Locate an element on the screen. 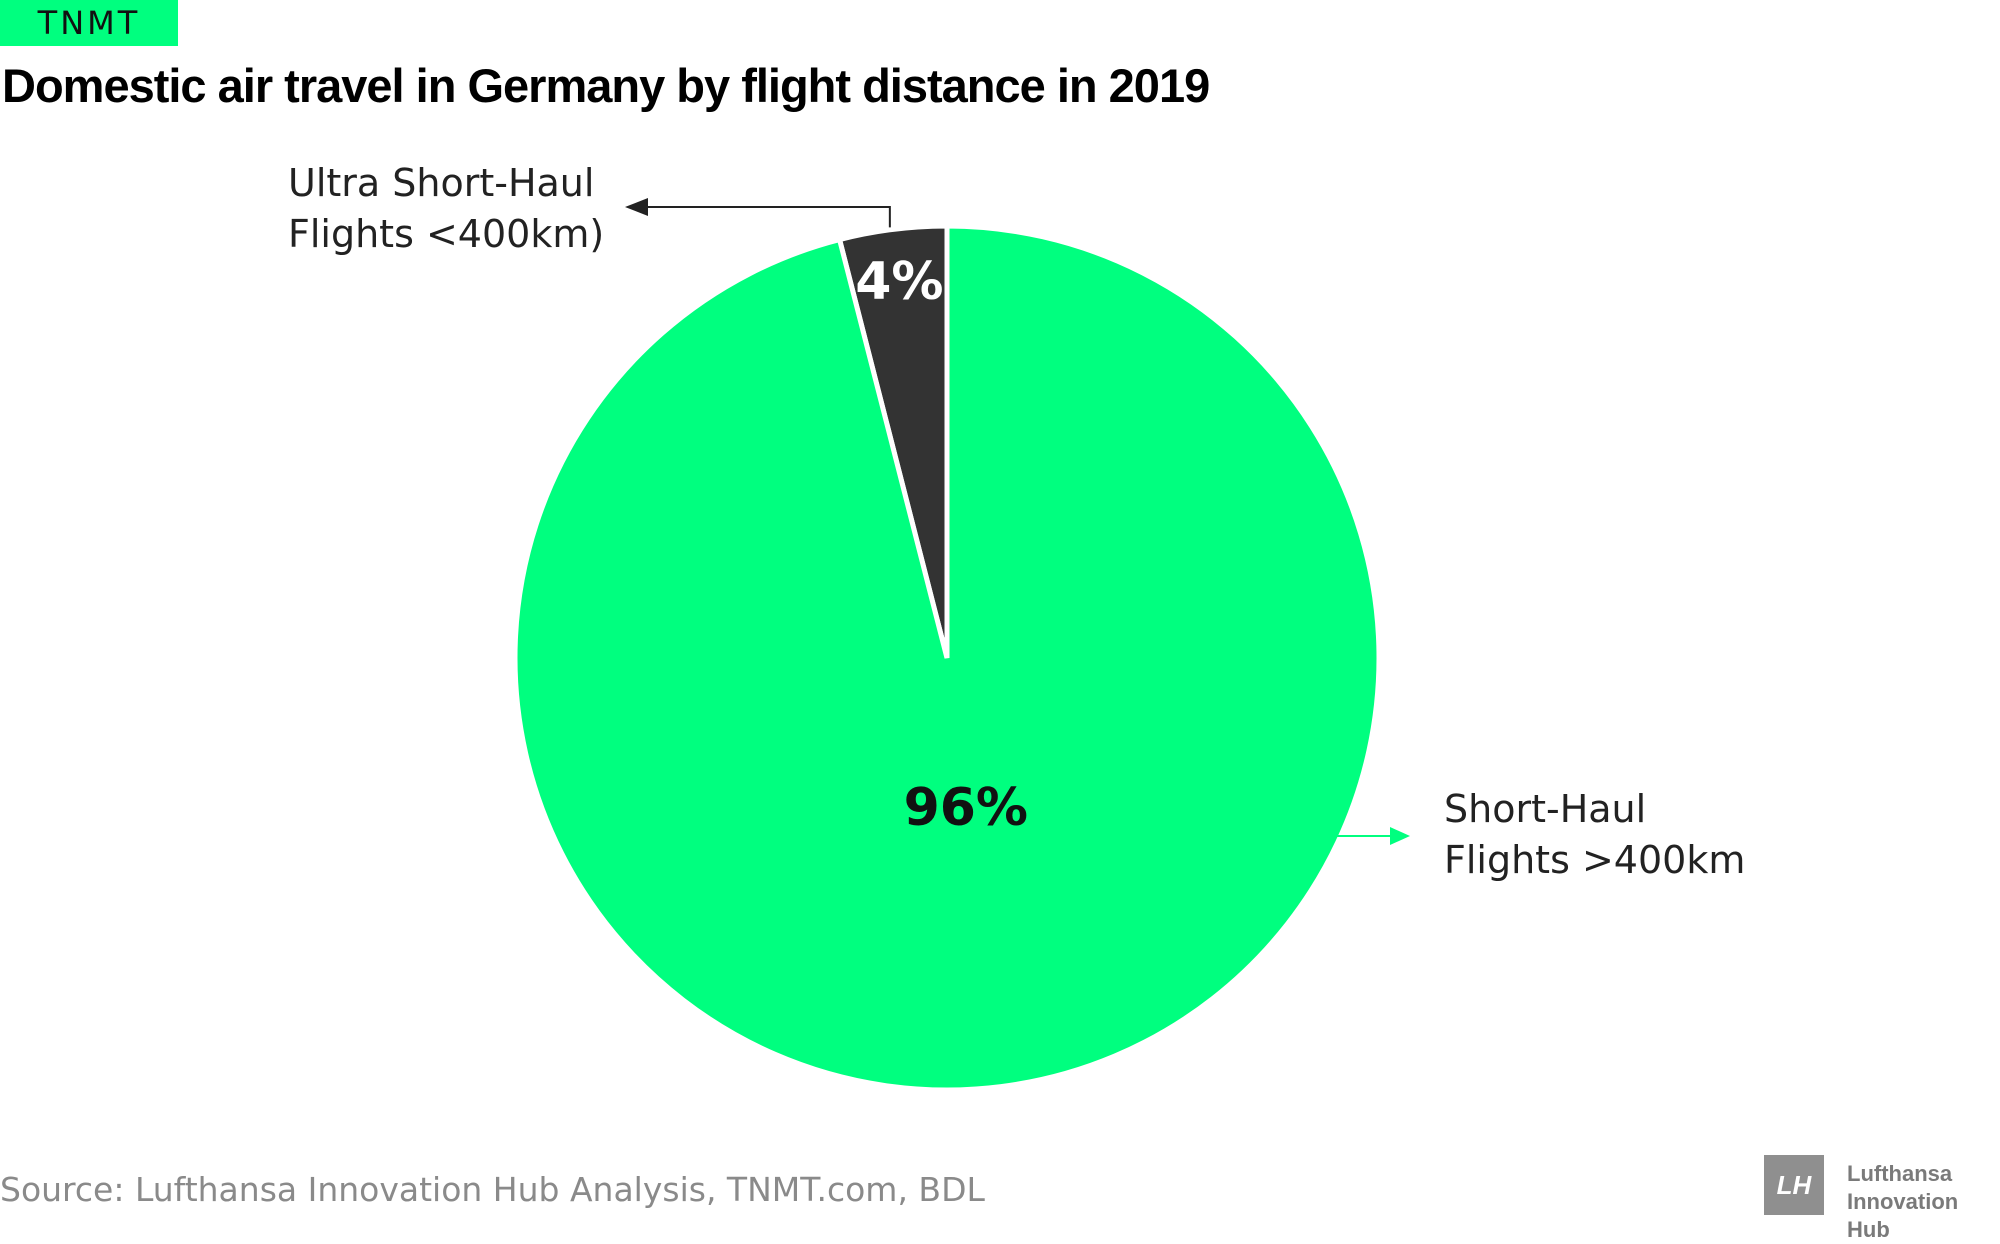 The height and width of the screenshot is (1244, 2000). slice-2-name-line-2: Flights >400km is located at coordinates (1594, 860).